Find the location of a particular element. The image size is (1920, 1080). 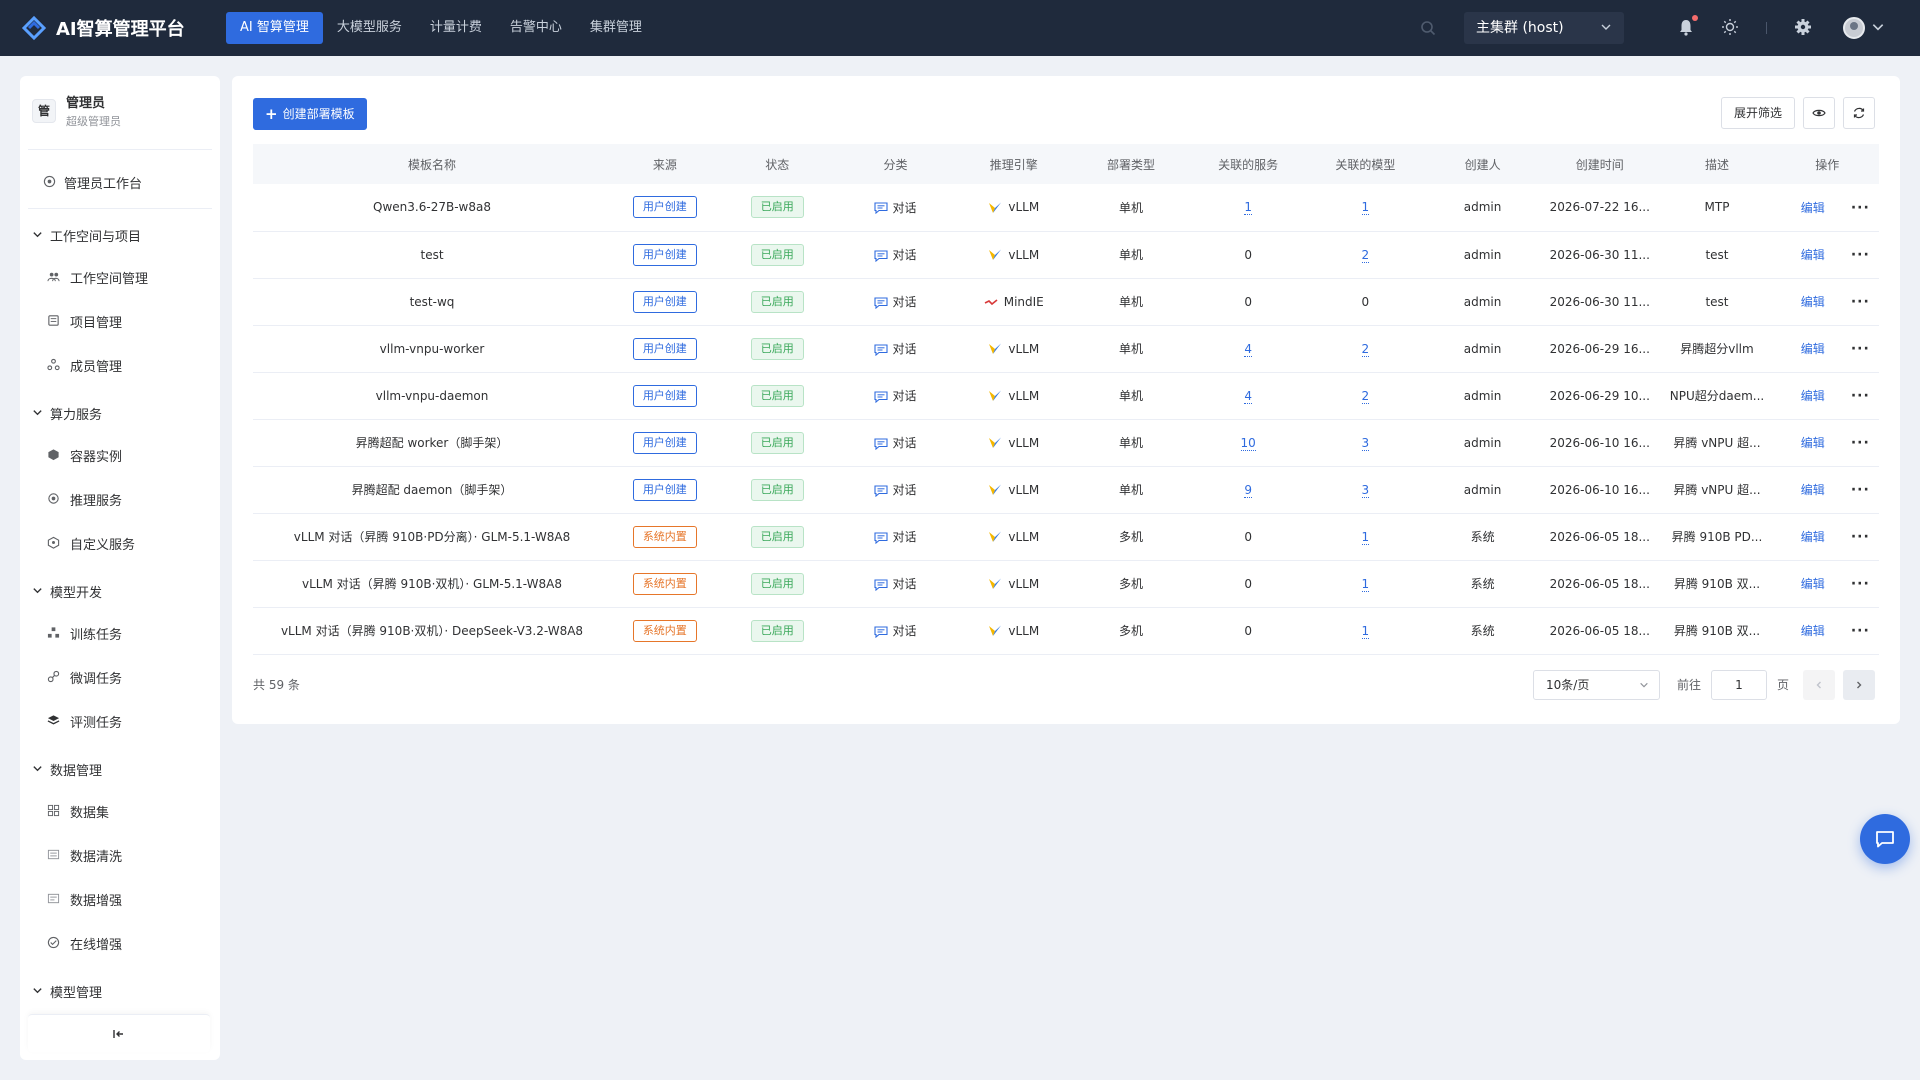

sidebar-group: 模型开发 is located at coordinates (120, 591).